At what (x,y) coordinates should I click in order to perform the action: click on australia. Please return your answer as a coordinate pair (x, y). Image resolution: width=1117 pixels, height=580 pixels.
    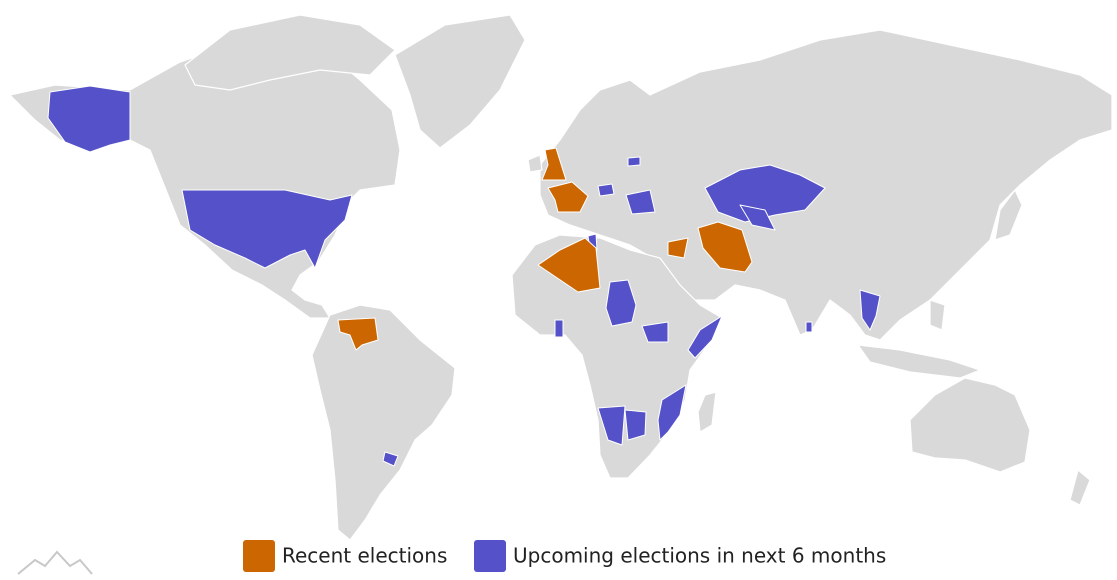
    Looking at the image, I should click on (970, 425).